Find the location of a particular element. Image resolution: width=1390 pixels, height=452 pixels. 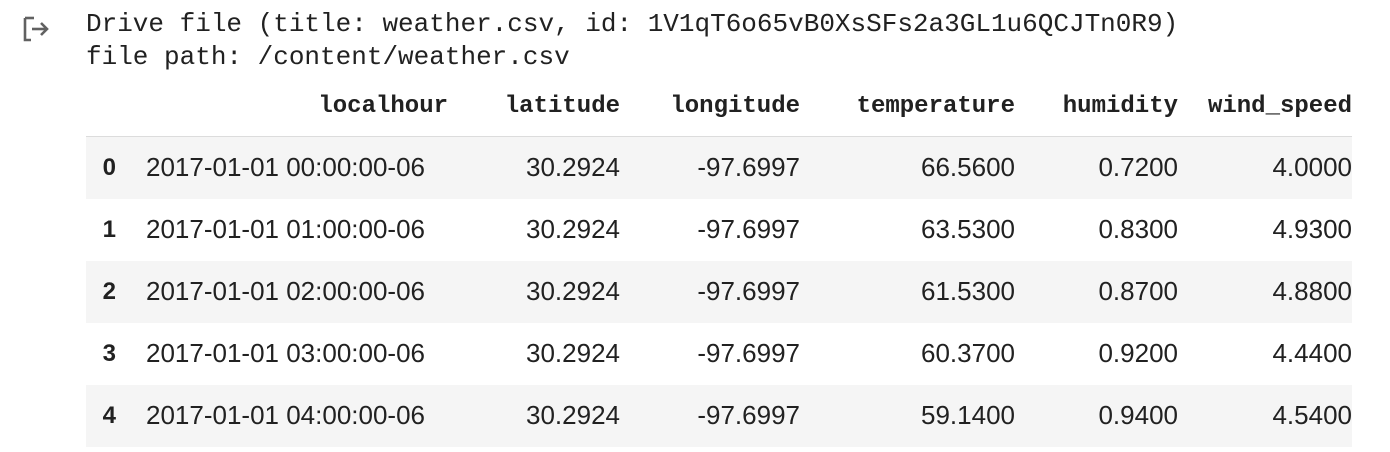

cell-wind-speed: 4.4400 is located at coordinates (1312, 353).